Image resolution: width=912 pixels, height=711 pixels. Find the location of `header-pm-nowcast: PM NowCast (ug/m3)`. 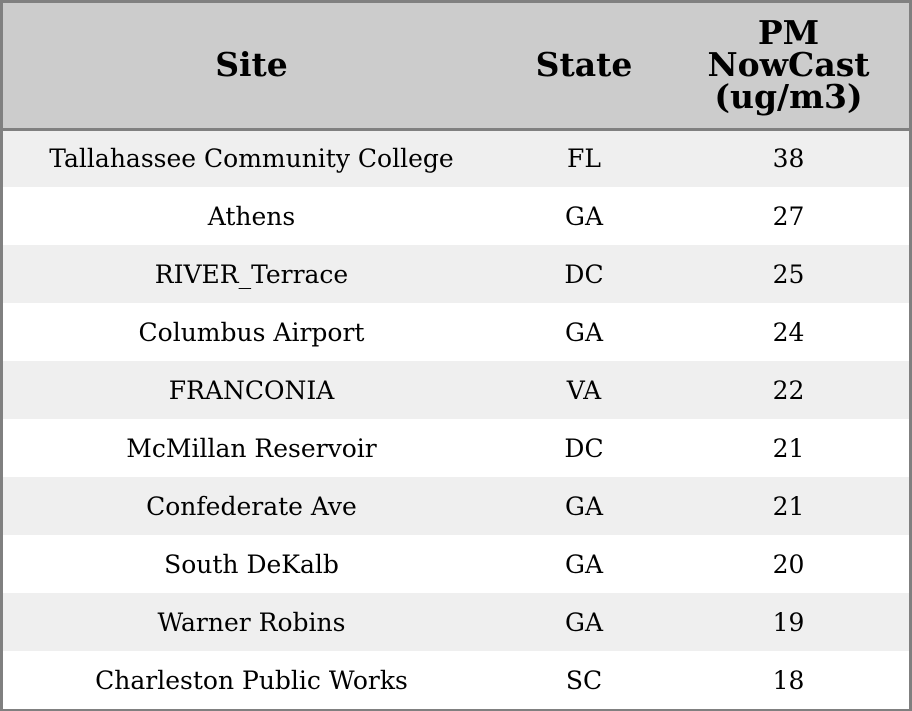

header-pm-nowcast: PM NowCast (ug/m3) is located at coordinates (788, 67).